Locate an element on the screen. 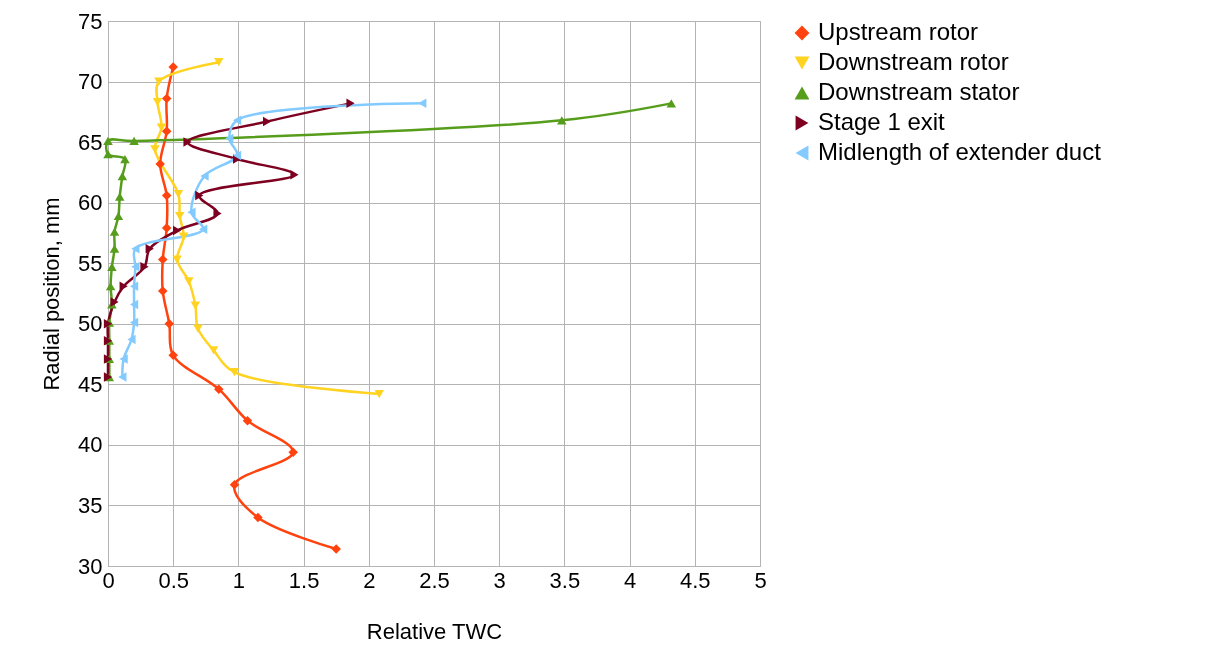 This screenshot has width=1226, height=669. x-tick-label: 4.5 is located at coordinates (695, 580).